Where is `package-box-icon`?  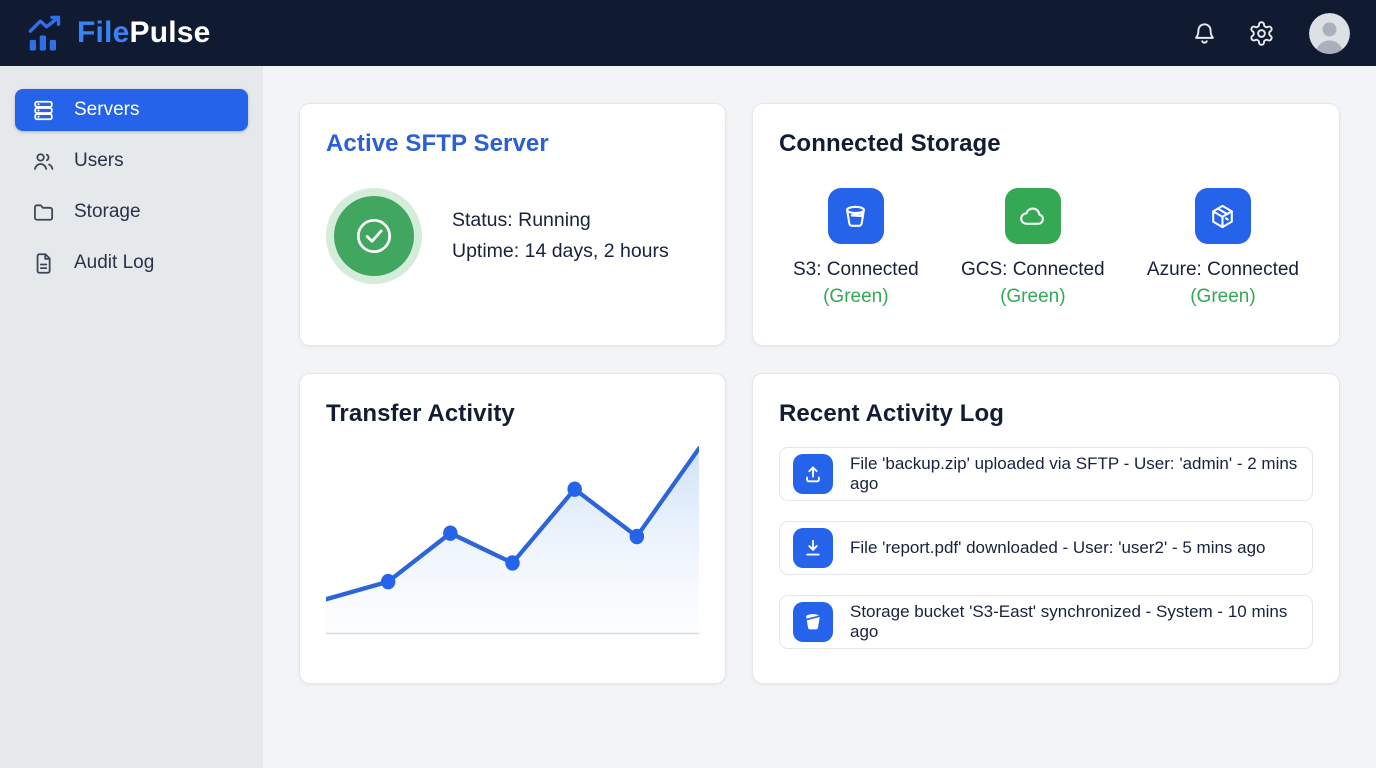 package-box-icon is located at coordinates (1222, 216).